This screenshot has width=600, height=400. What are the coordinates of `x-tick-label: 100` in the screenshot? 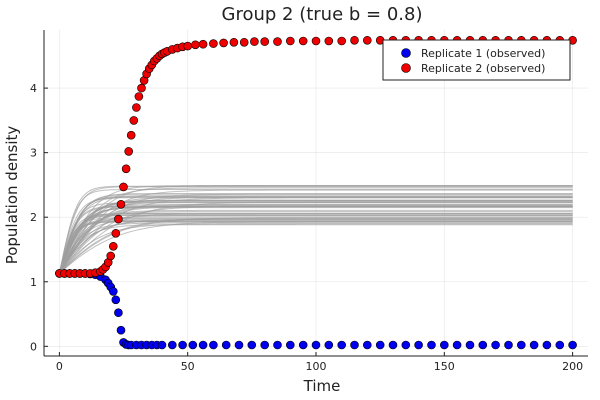 It's located at (316, 366).